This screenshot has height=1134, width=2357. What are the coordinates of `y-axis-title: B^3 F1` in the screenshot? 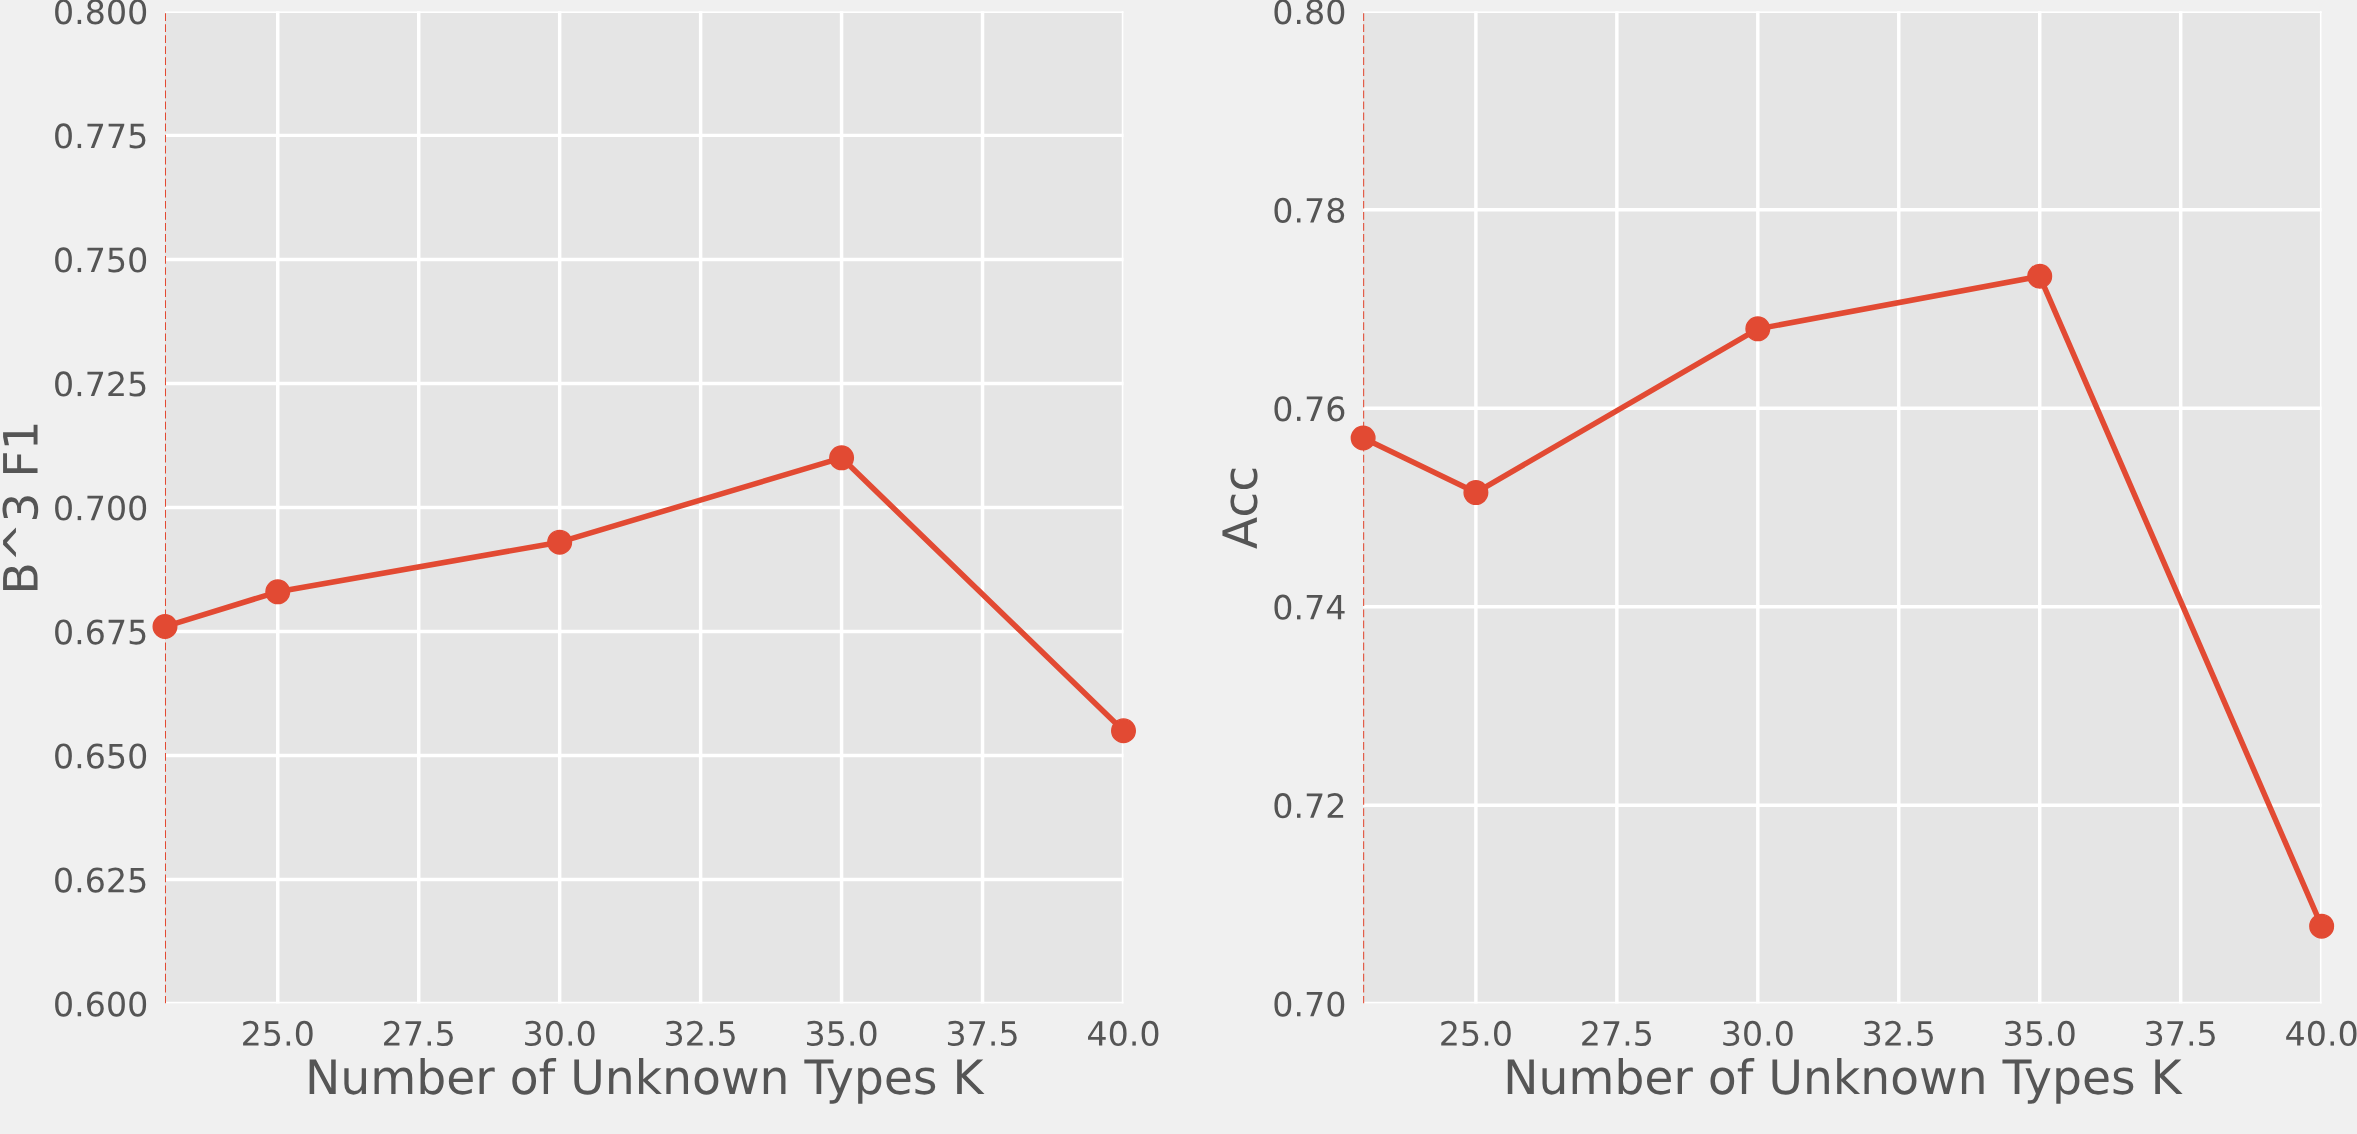 It's located at (20, 507).